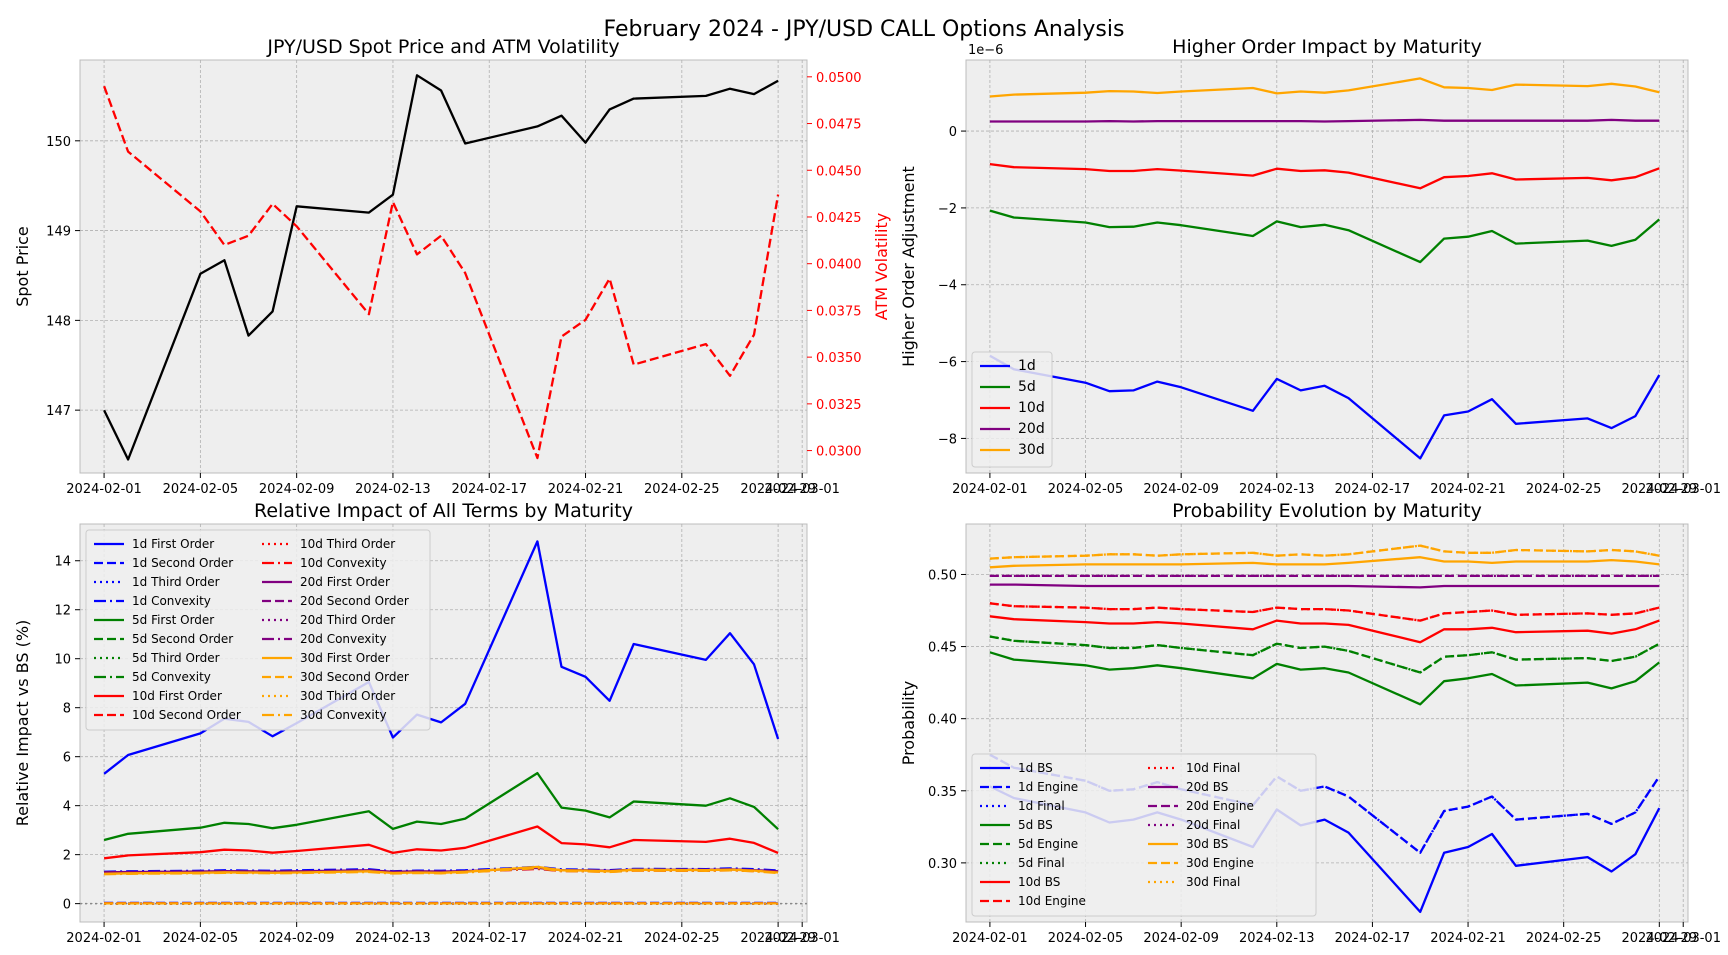 This screenshot has width=1728, height=955. What do you see at coordinates (1324, 586) in the screenshot?
I see `series-line-20d-bs` at bounding box center [1324, 586].